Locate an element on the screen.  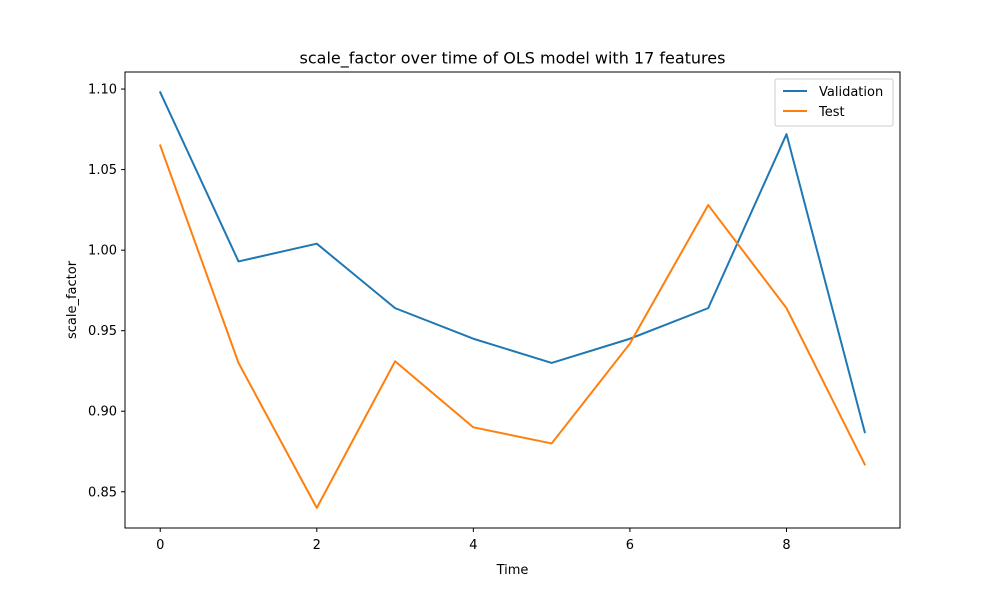
legend-label-validation: Validation is located at coordinates (851, 92).